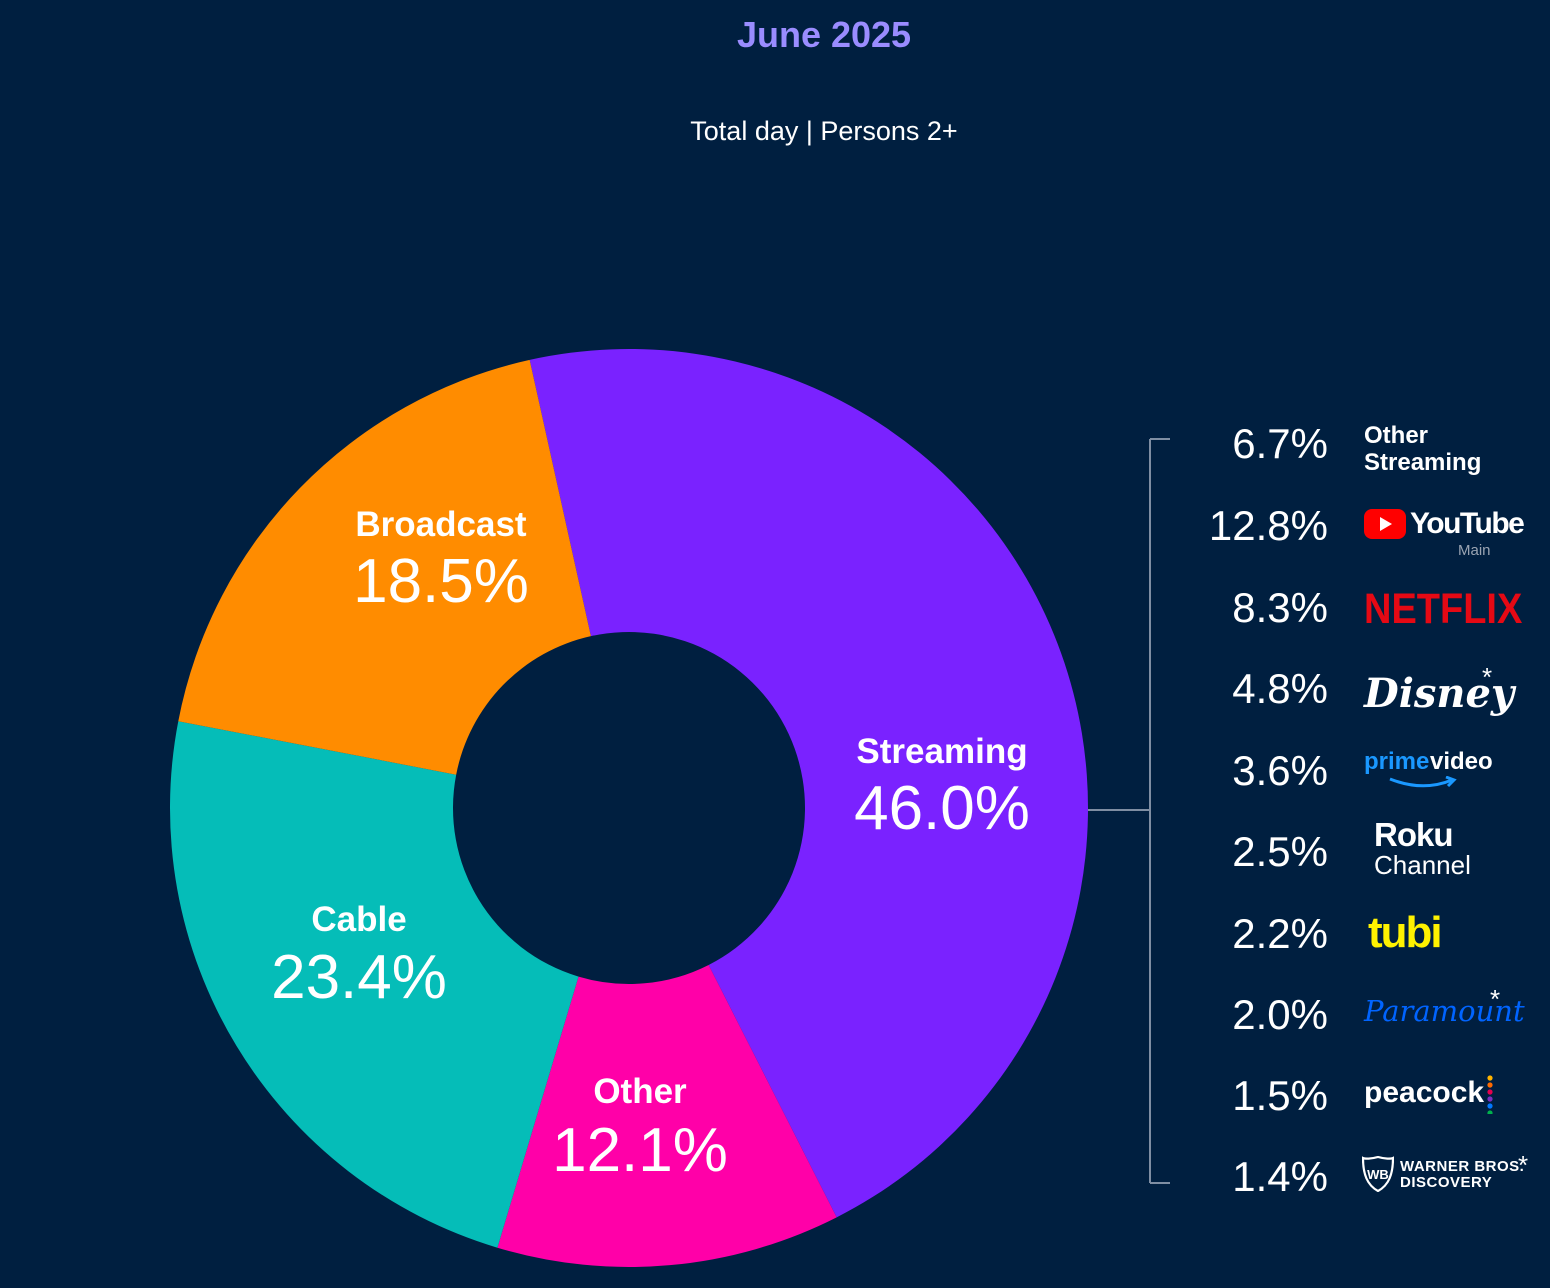 The height and width of the screenshot is (1288, 1550). I want to click on other-streaming-line2: Streaming, so click(1423, 462).